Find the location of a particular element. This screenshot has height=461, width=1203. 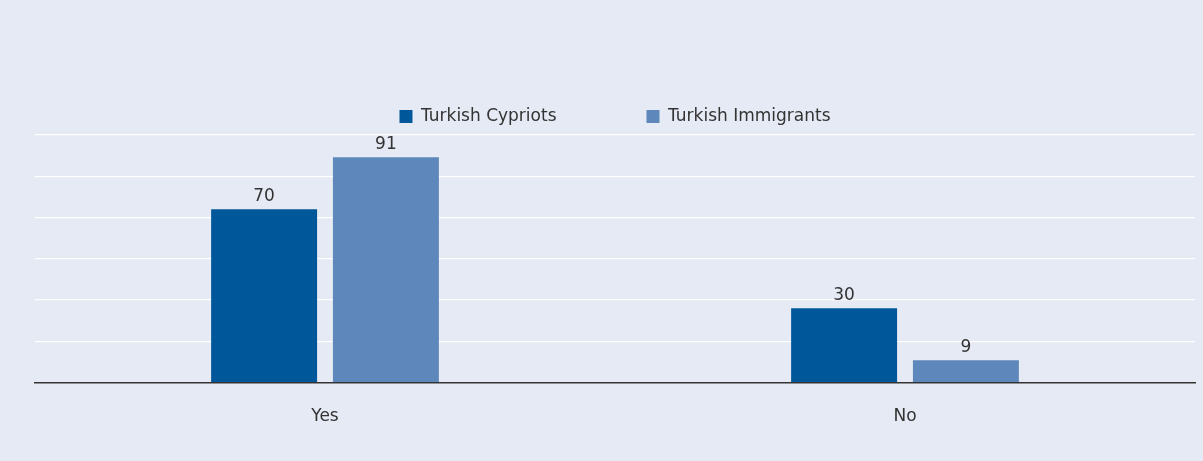

data-label: 91 is located at coordinates (386, 143).